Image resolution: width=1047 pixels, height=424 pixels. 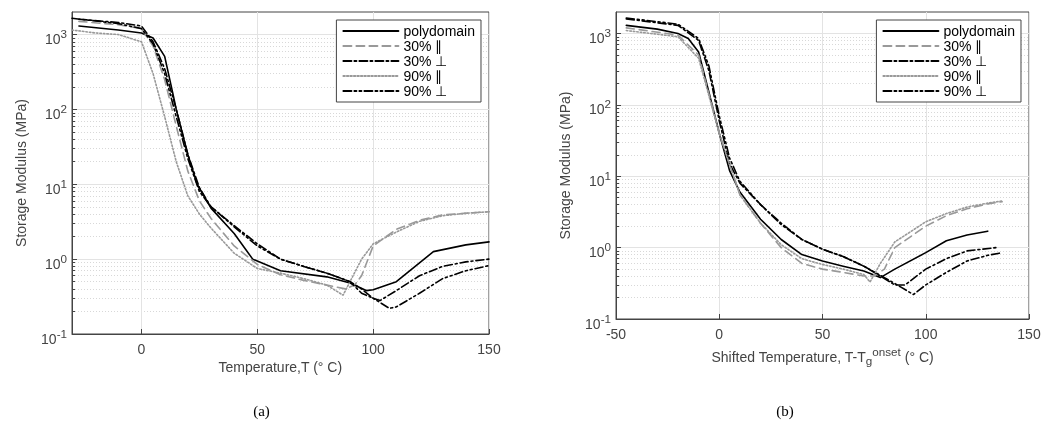 I want to click on text: (b), so click(x=785, y=411).